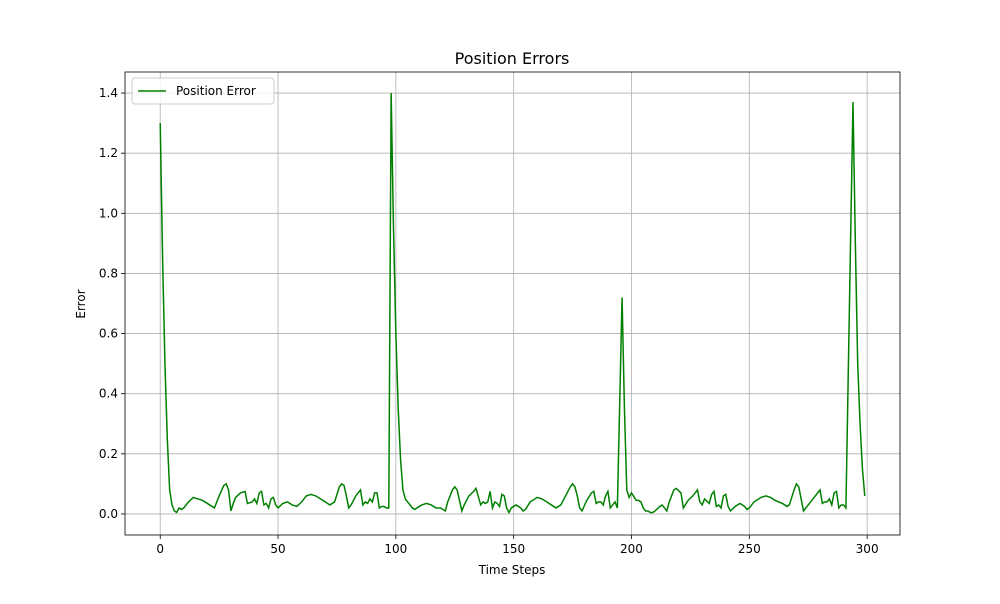  I want to click on x-tick-label: 150, so click(513, 549).